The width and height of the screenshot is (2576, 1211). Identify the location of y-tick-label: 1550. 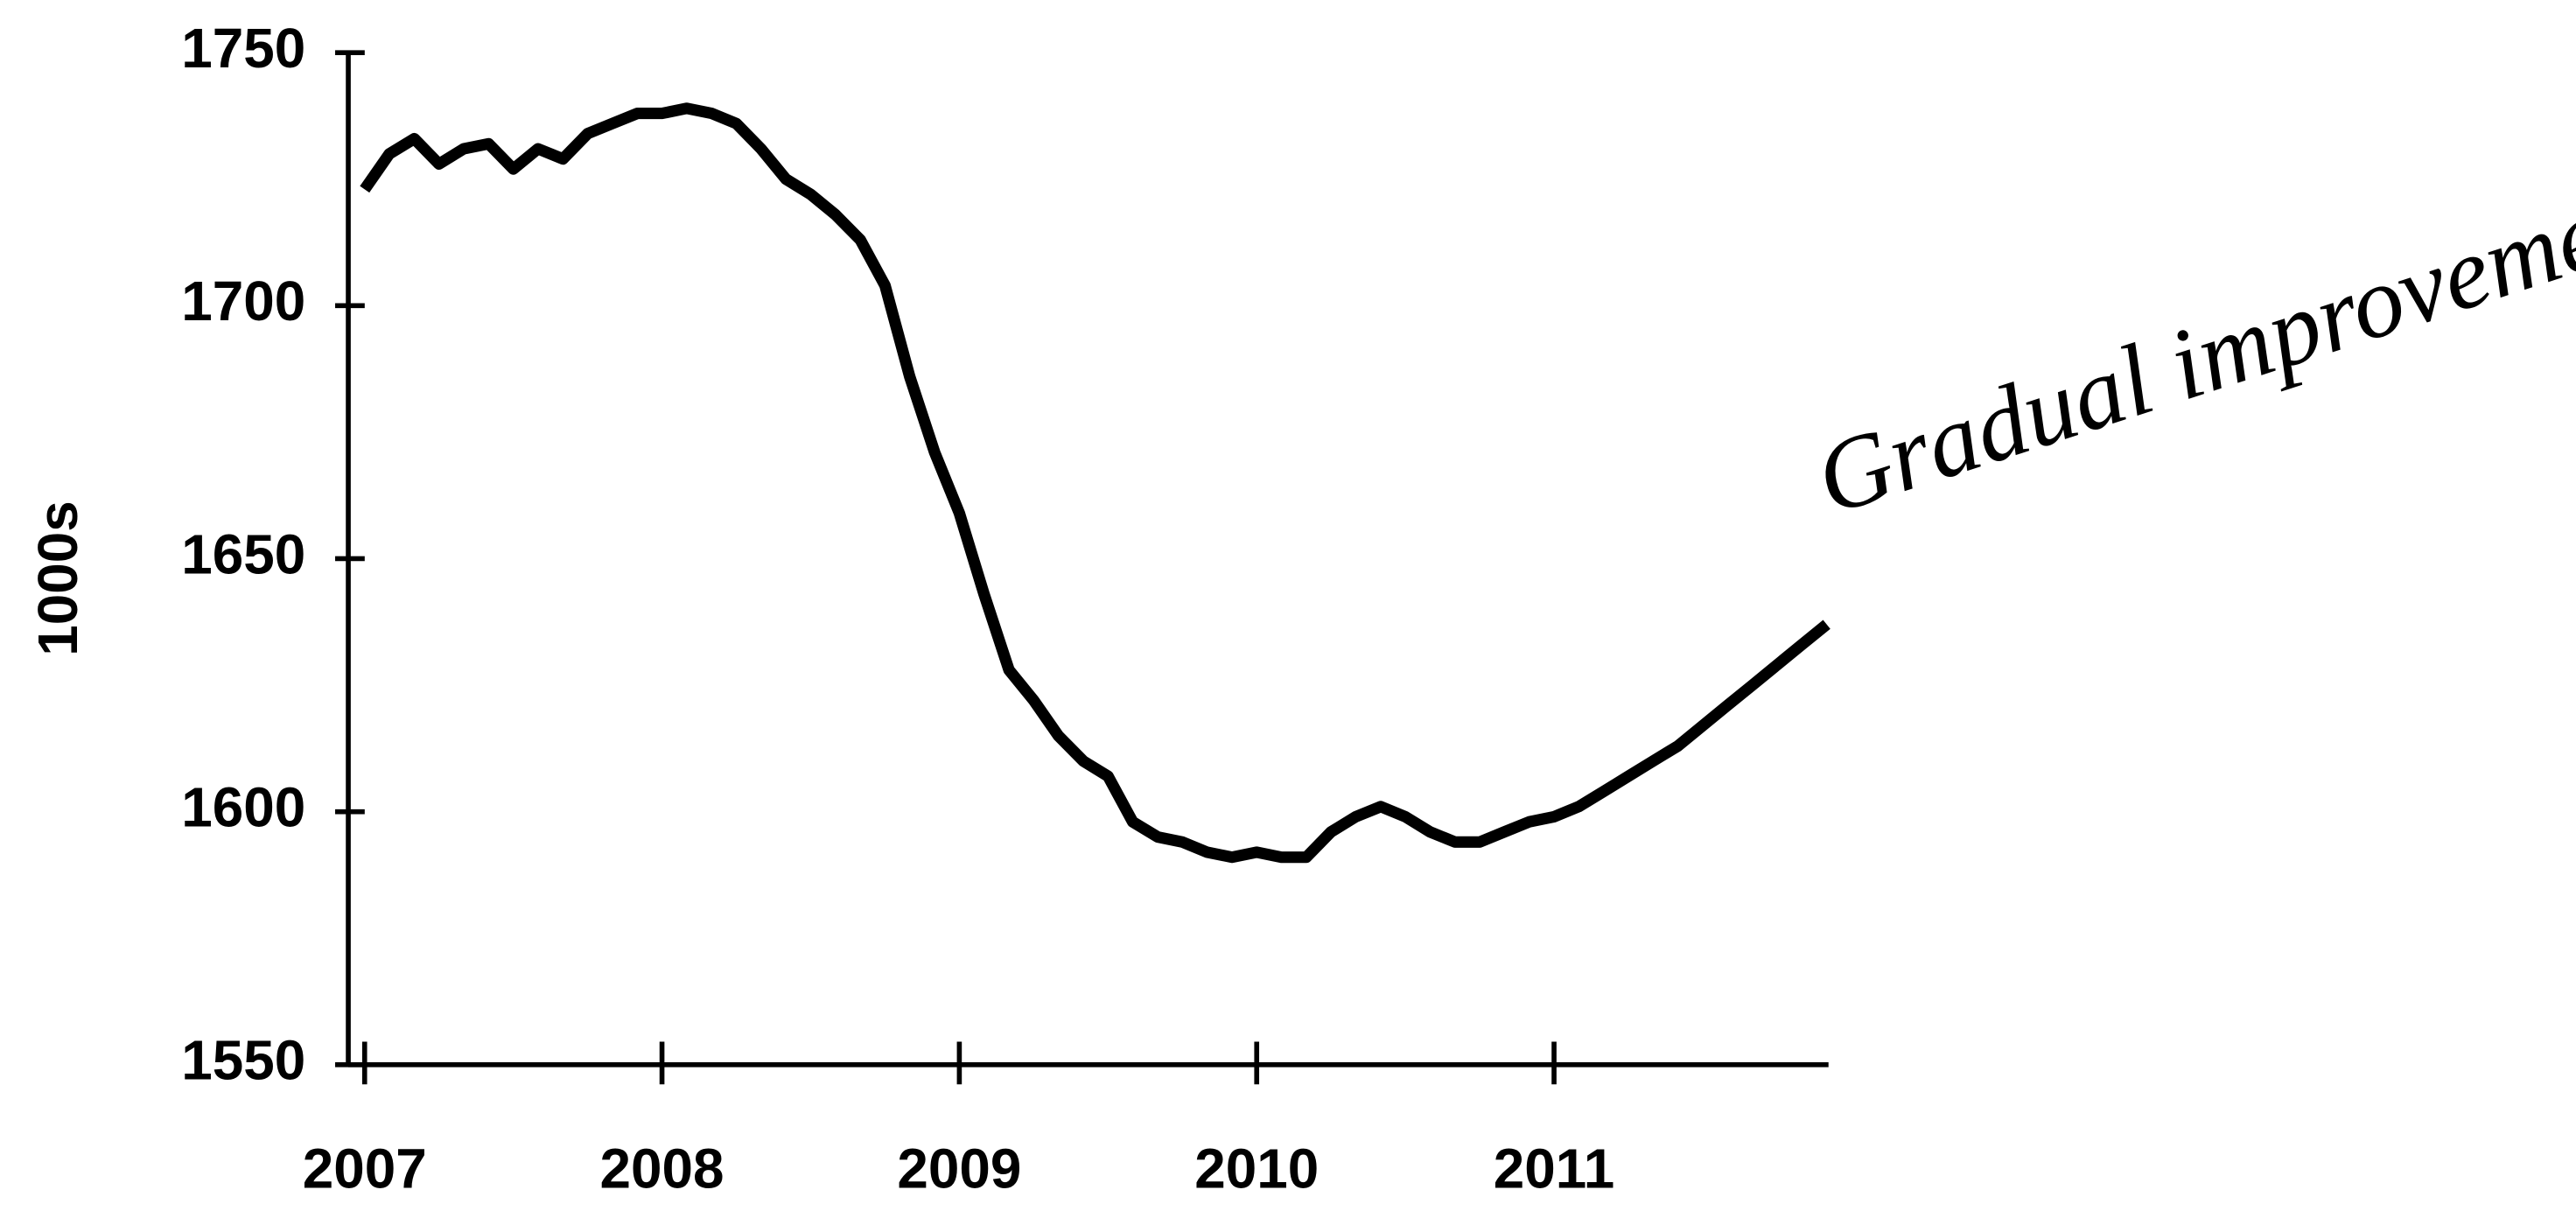
(243, 1060).